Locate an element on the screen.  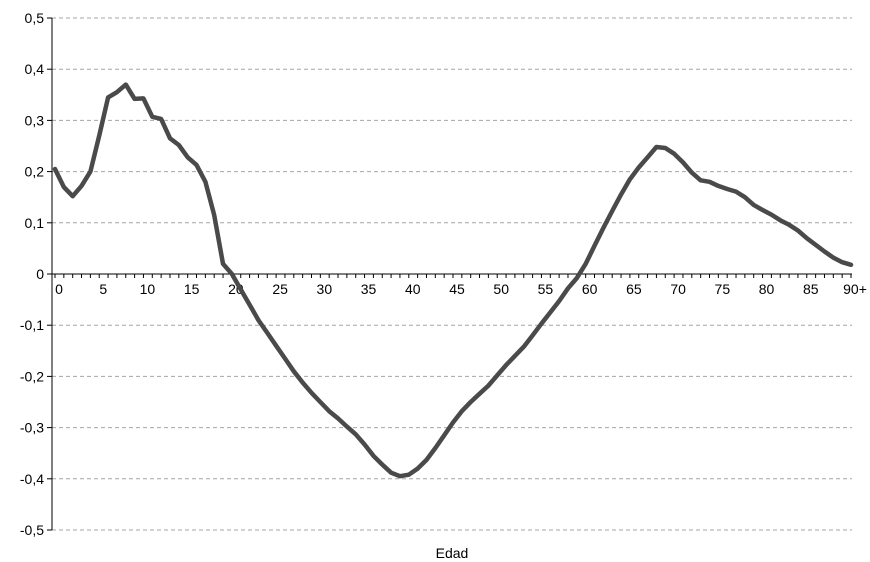
x-tick-label: 15 is located at coordinates (192, 289).